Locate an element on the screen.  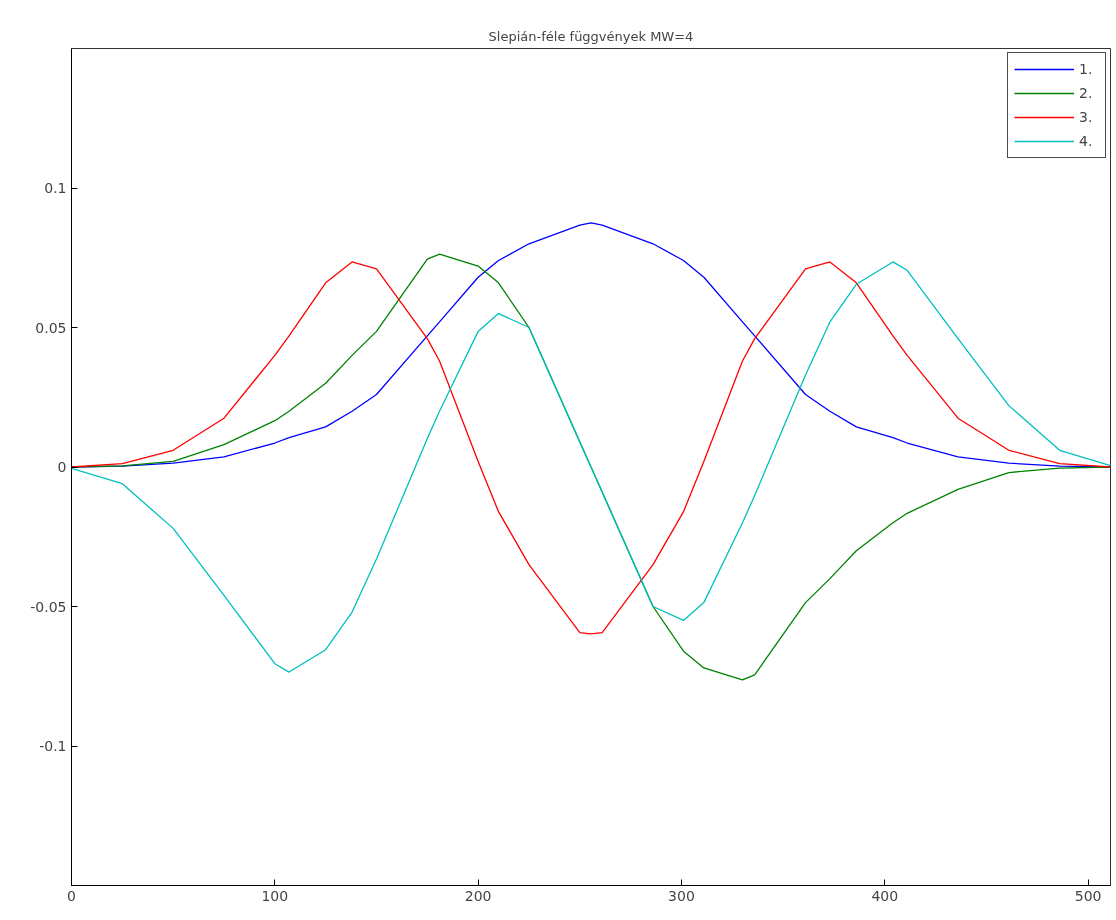
y-tick-label: 0.05 is located at coordinates (51, 327).